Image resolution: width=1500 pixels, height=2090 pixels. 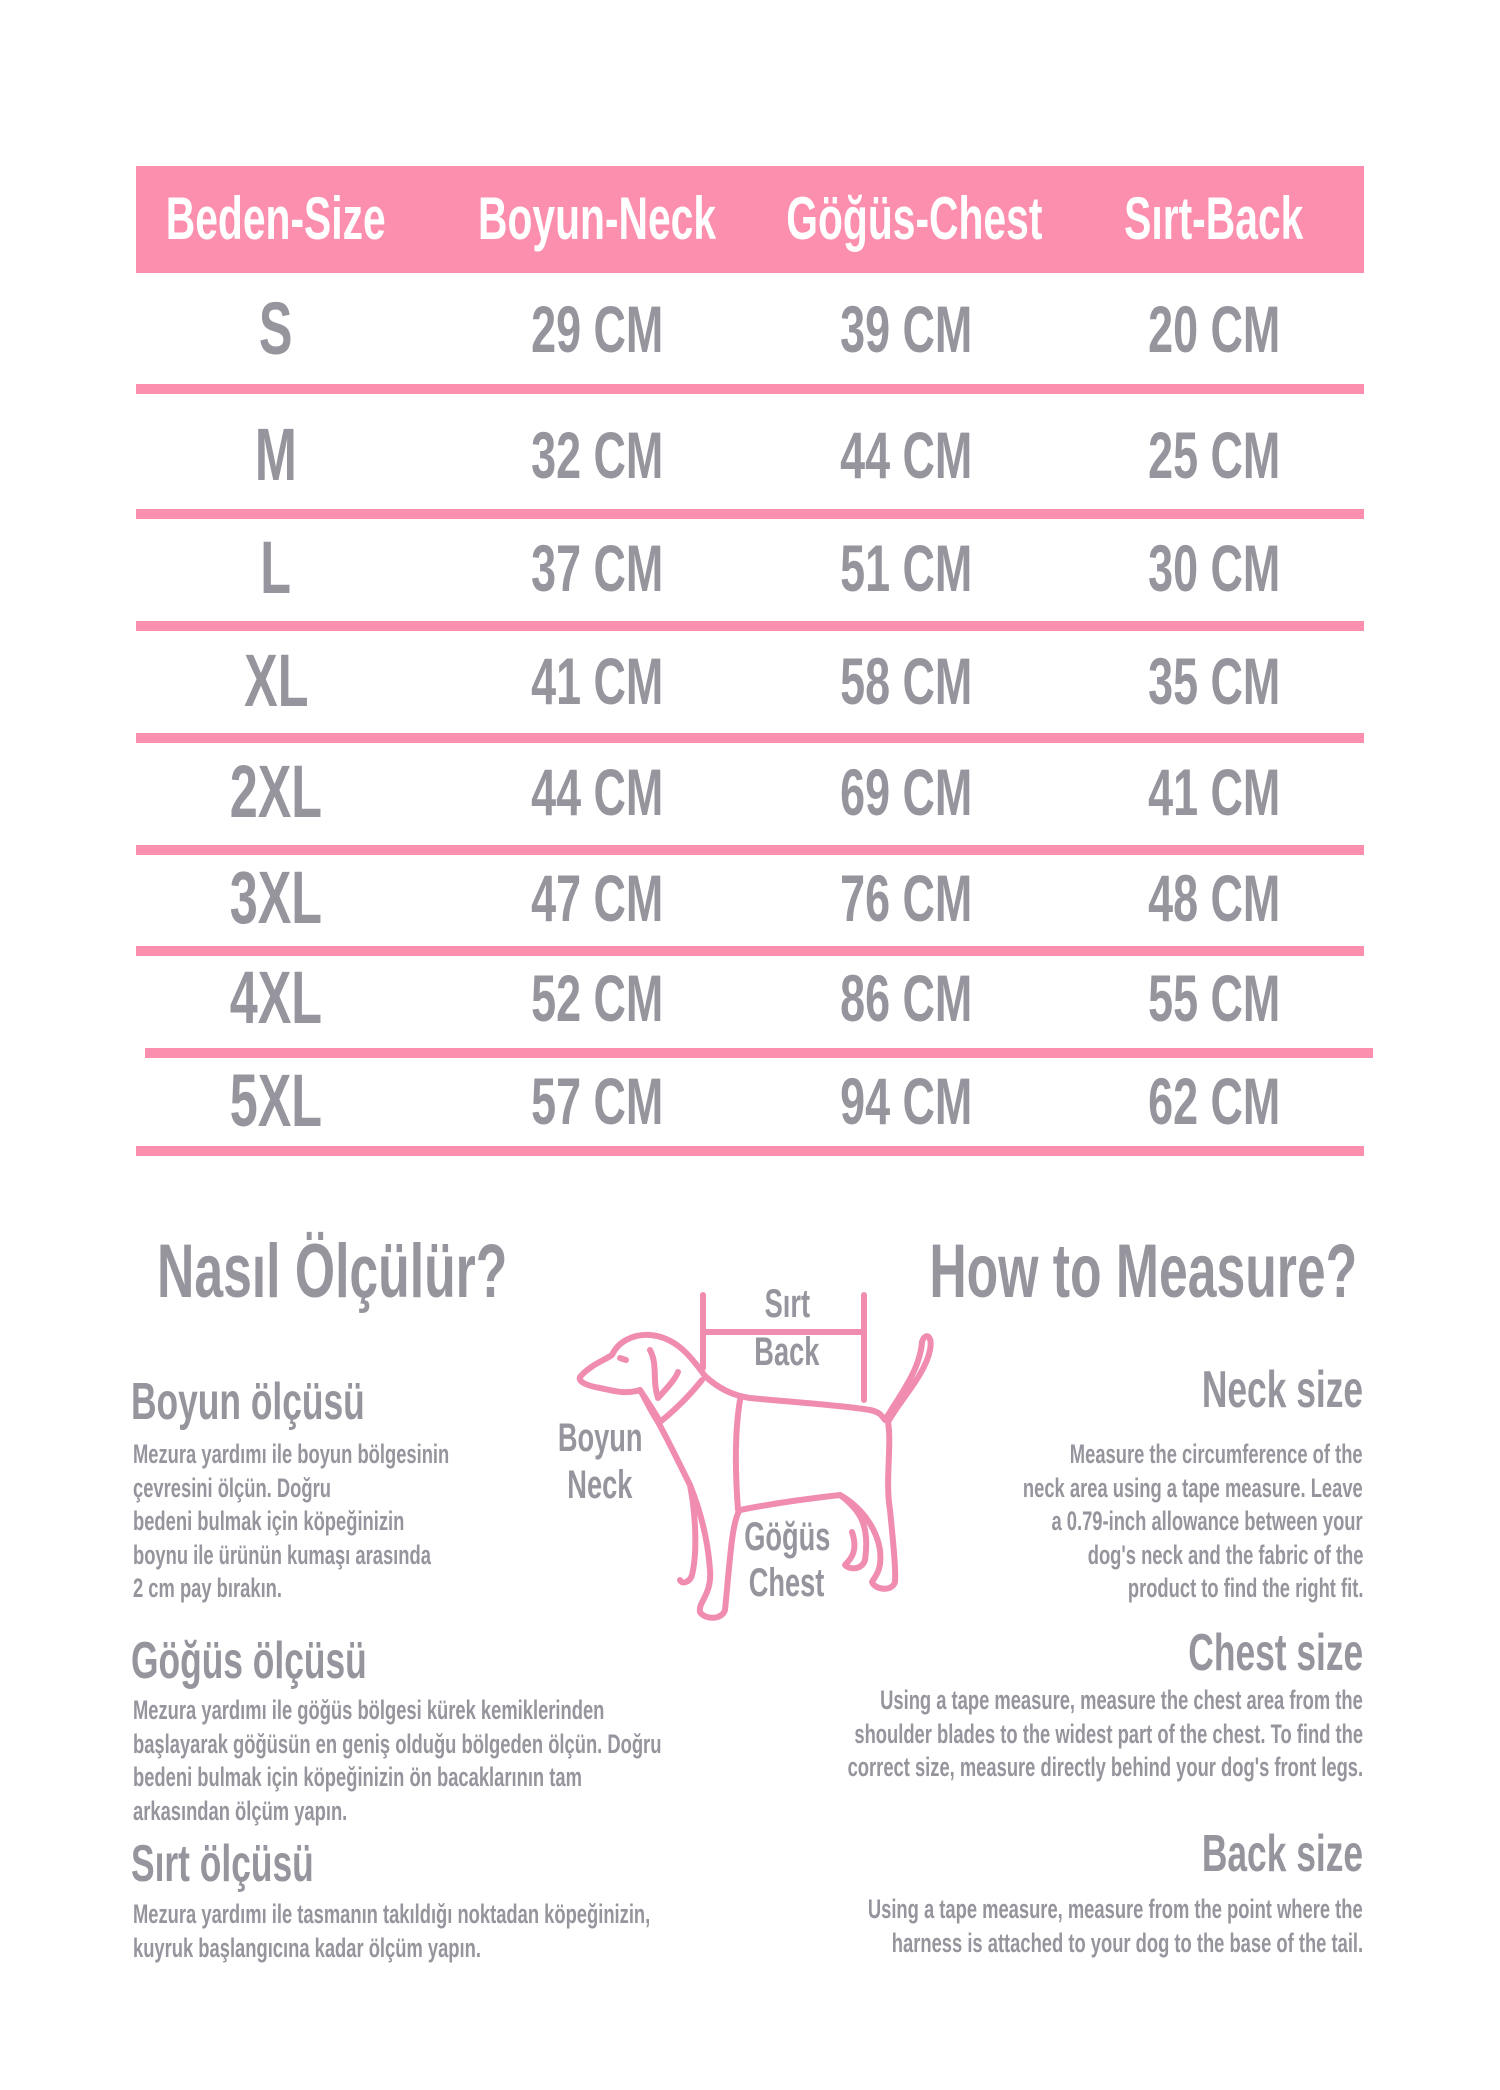 What do you see at coordinates (623, 1359) in the screenshot?
I see `dog-eye` at bounding box center [623, 1359].